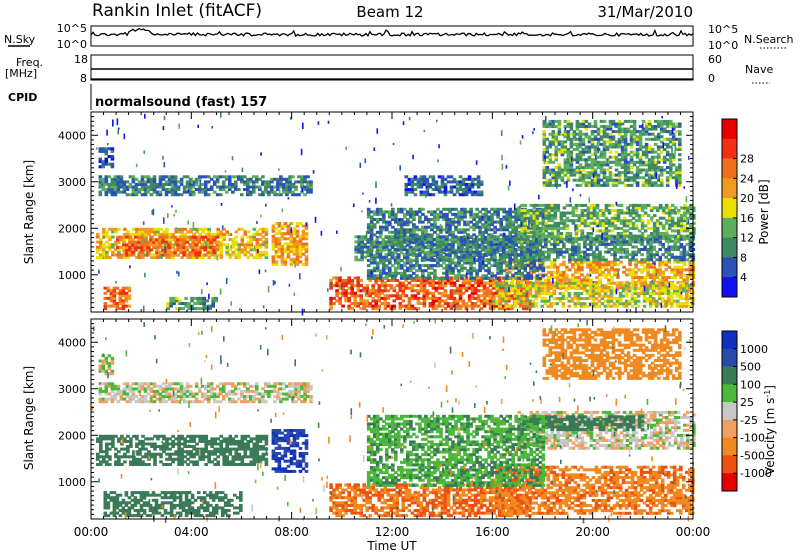 The height and width of the screenshot is (554, 800). What do you see at coordinates (759, 69) in the screenshot?
I see `nave-label: Nave` at bounding box center [759, 69].